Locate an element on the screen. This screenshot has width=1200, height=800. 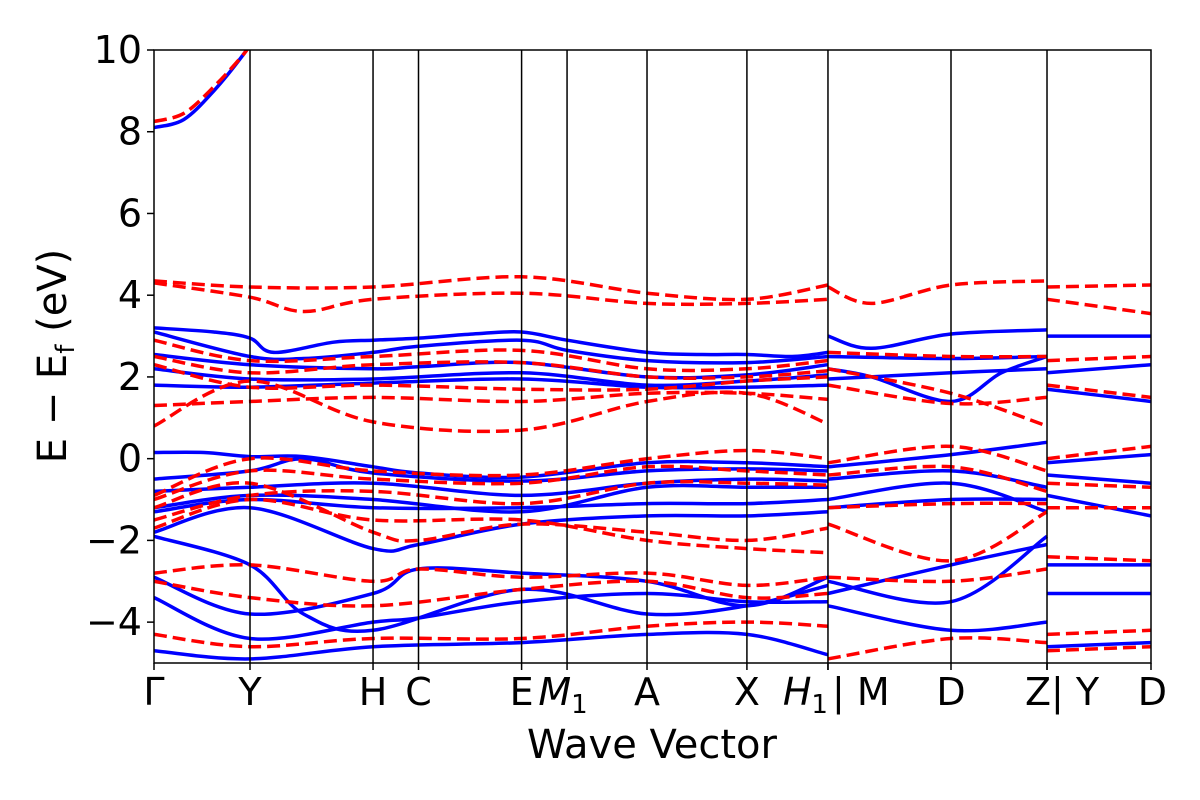
x-axis-label: Wave Vector is located at coordinates (652, 745).